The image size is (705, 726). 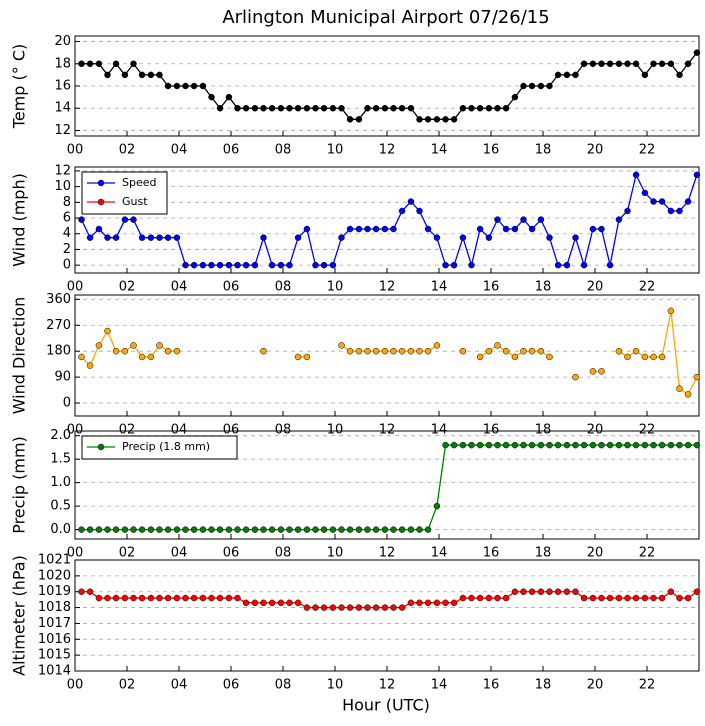 I want to click on y-tick-label: 6, so click(x=67, y=218).